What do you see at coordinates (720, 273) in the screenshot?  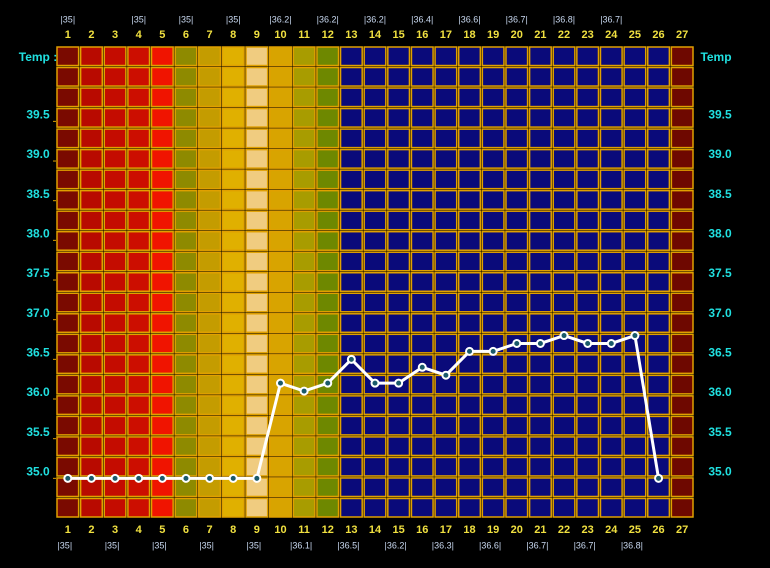 I see `y-tick-label-right: 37.5` at bounding box center [720, 273].